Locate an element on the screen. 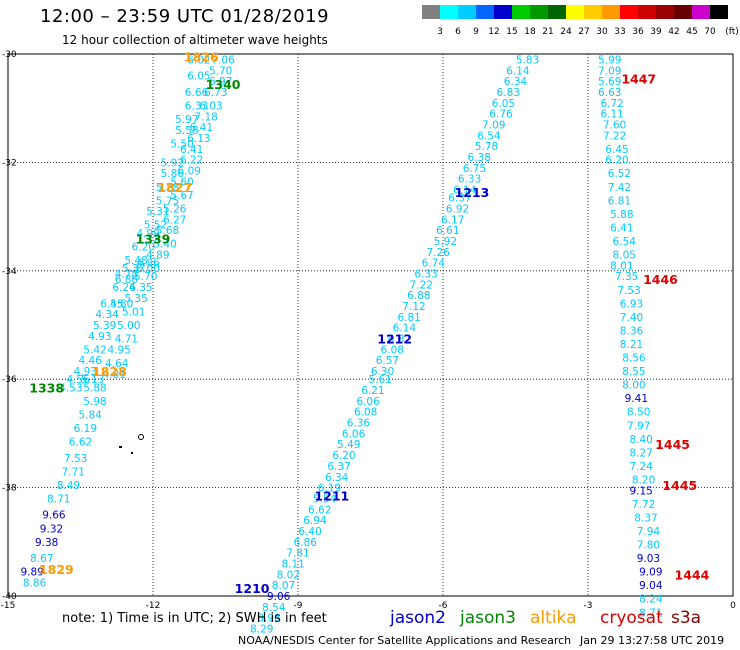 The width and height of the screenshot is (740, 650). swh-value: 6.54 is located at coordinates (489, 136).